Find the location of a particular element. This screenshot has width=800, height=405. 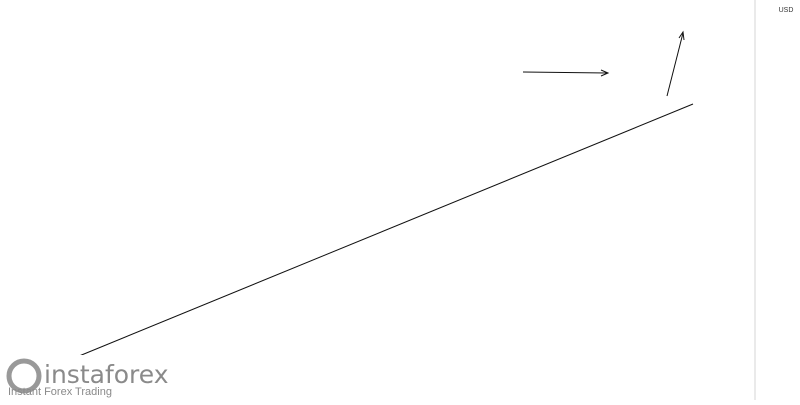

currency-label: USD is located at coordinates (786, 10).